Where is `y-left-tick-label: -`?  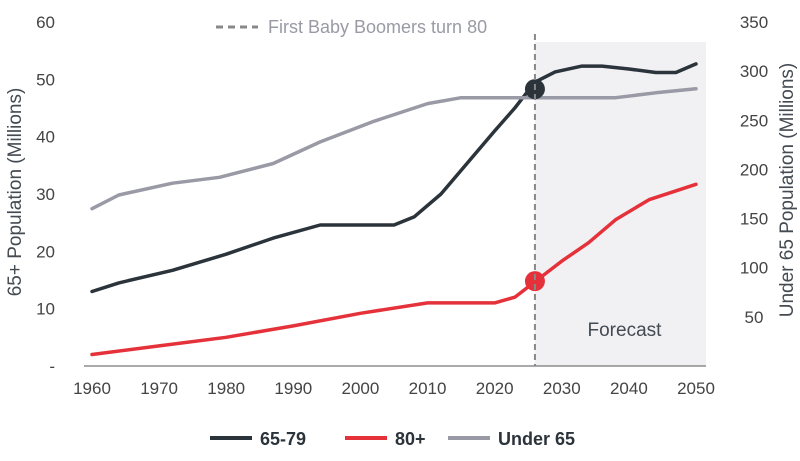 y-left-tick-label: - is located at coordinates (52, 366).